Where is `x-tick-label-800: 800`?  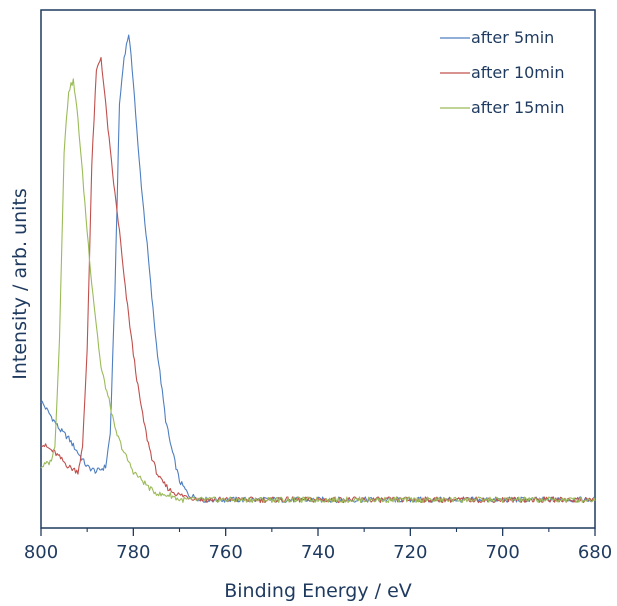 x-tick-label-800: 800 is located at coordinates (41, 552).